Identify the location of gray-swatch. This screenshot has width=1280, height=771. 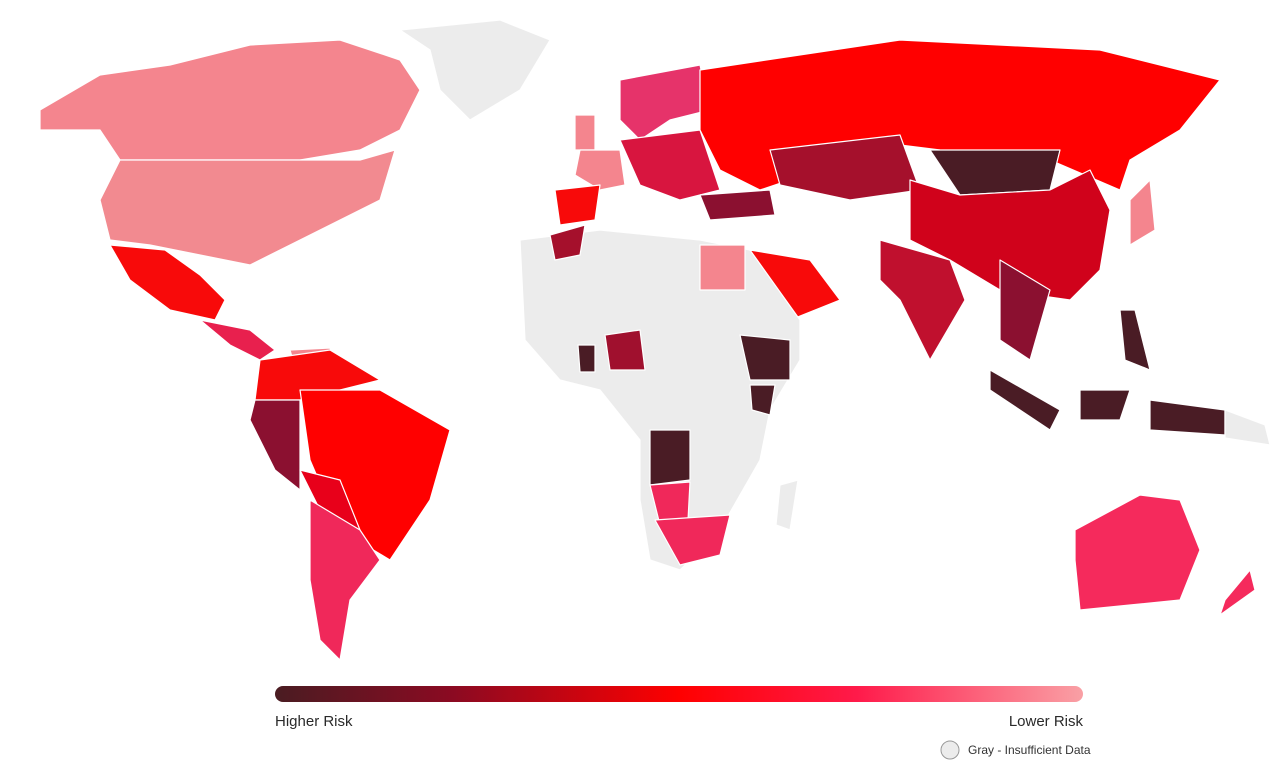
(950, 750).